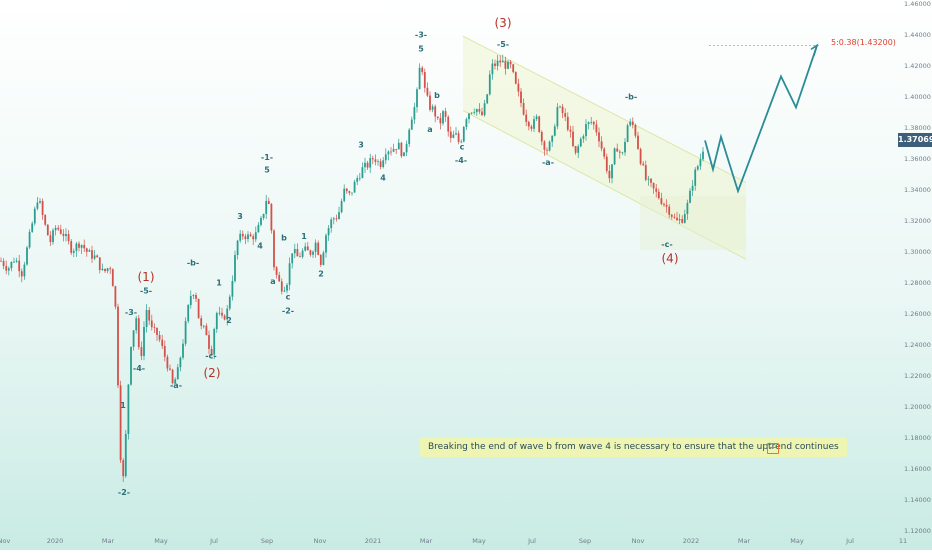  What do you see at coordinates (917, 221) in the screenshot?
I see `y-tick-label: 1.32000` at bounding box center [917, 221].